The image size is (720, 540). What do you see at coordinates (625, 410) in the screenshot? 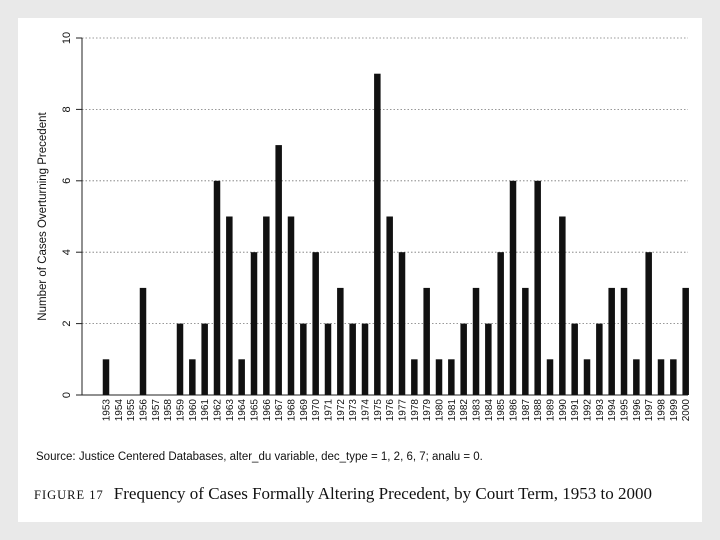
I see `x-tick-label: 1995` at bounding box center [625, 410].